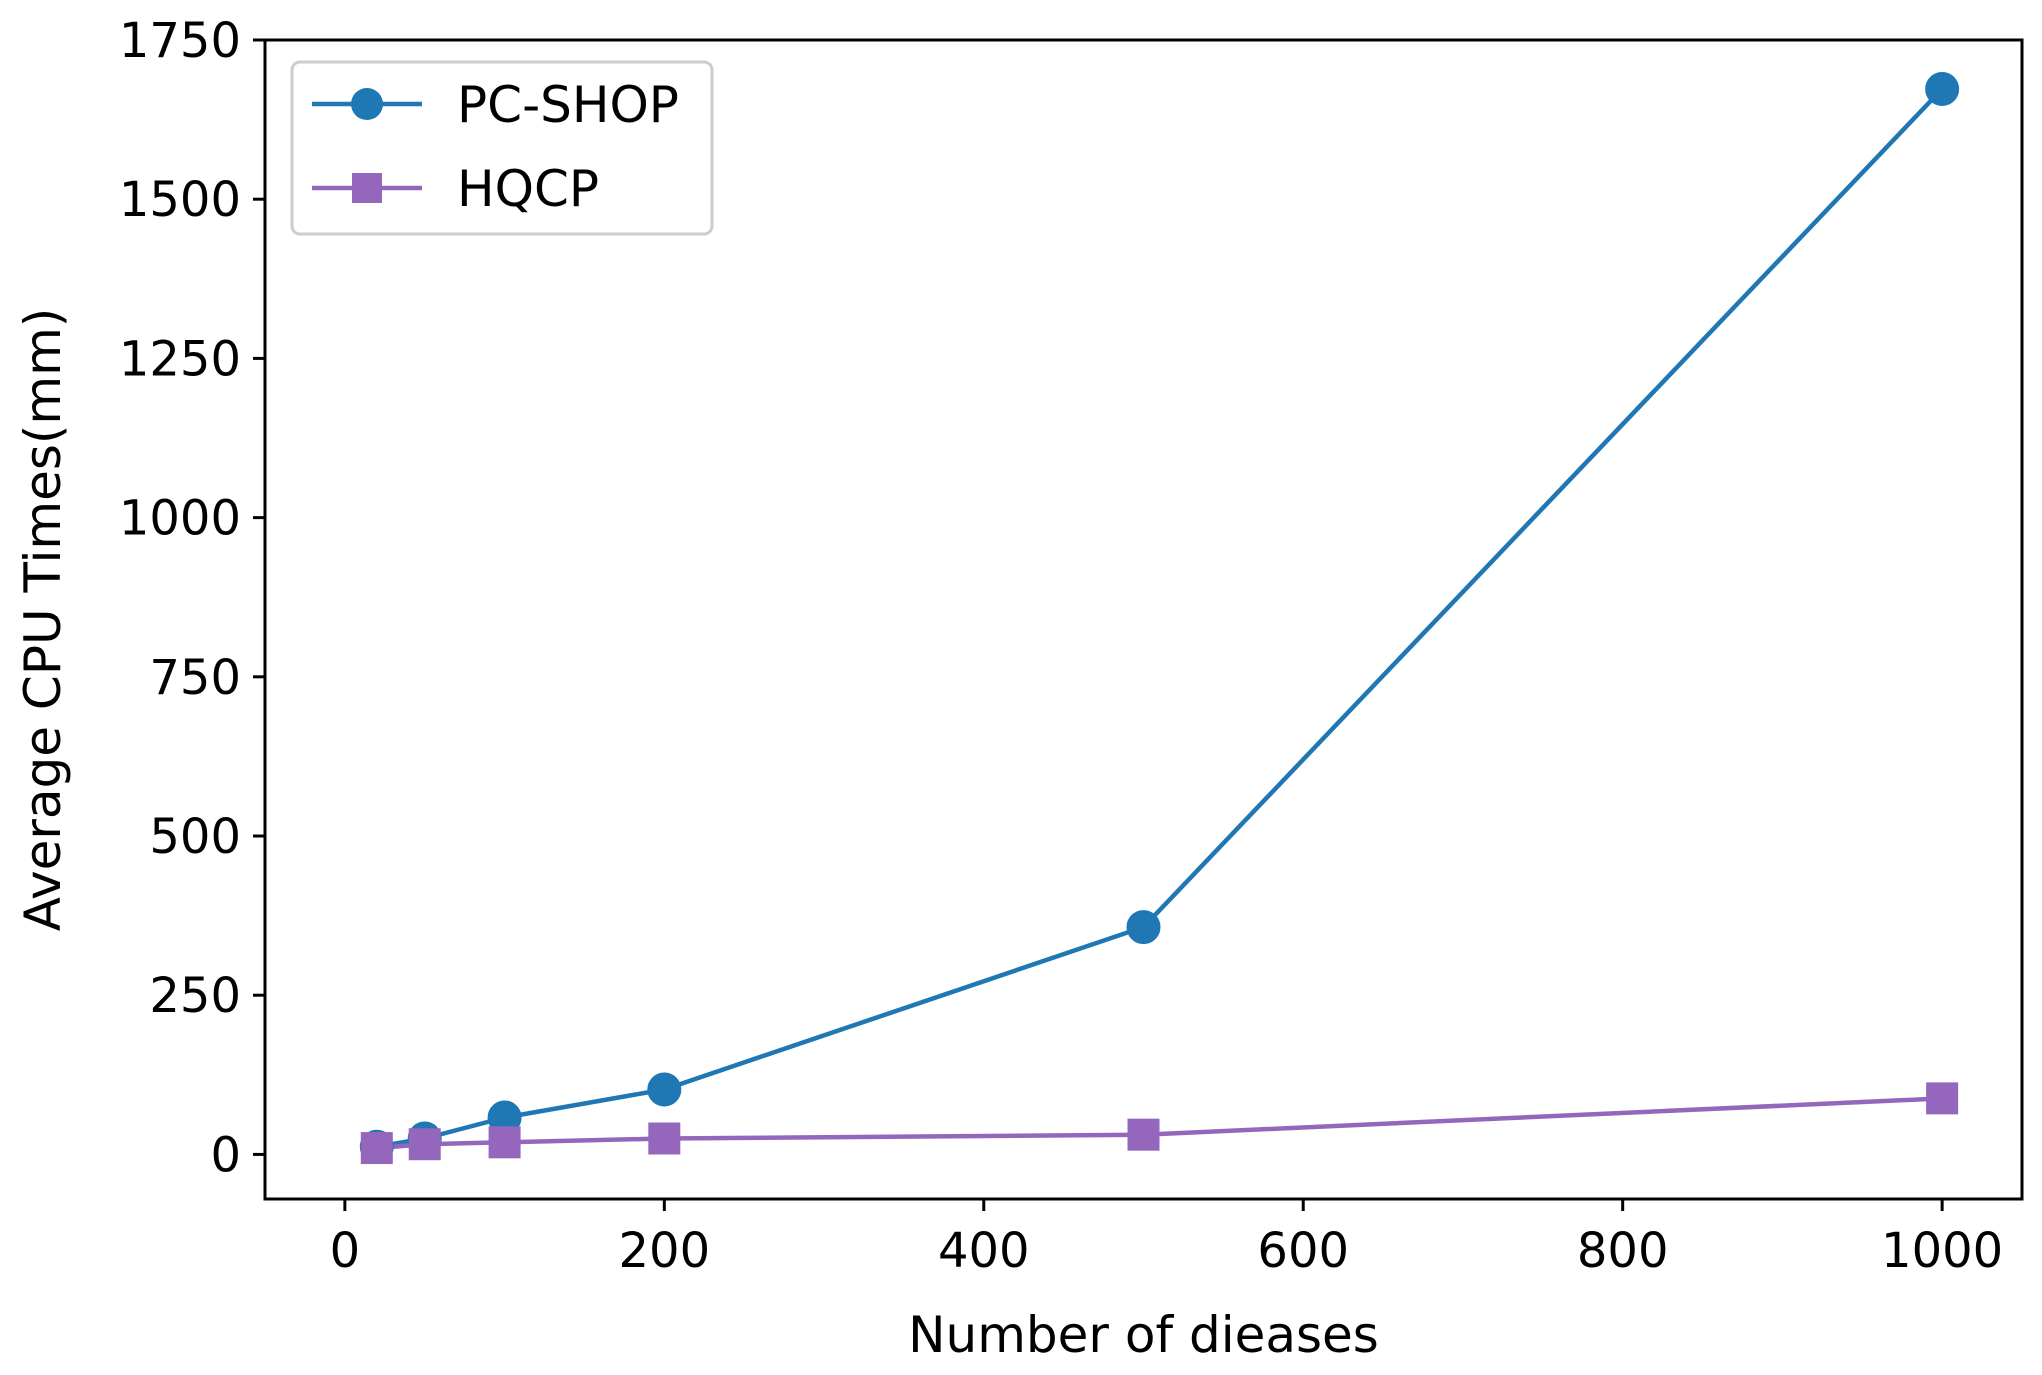  What do you see at coordinates (180, 200) in the screenshot?
I see `y-tick-label: 1500` at bounding box center [180, 200].